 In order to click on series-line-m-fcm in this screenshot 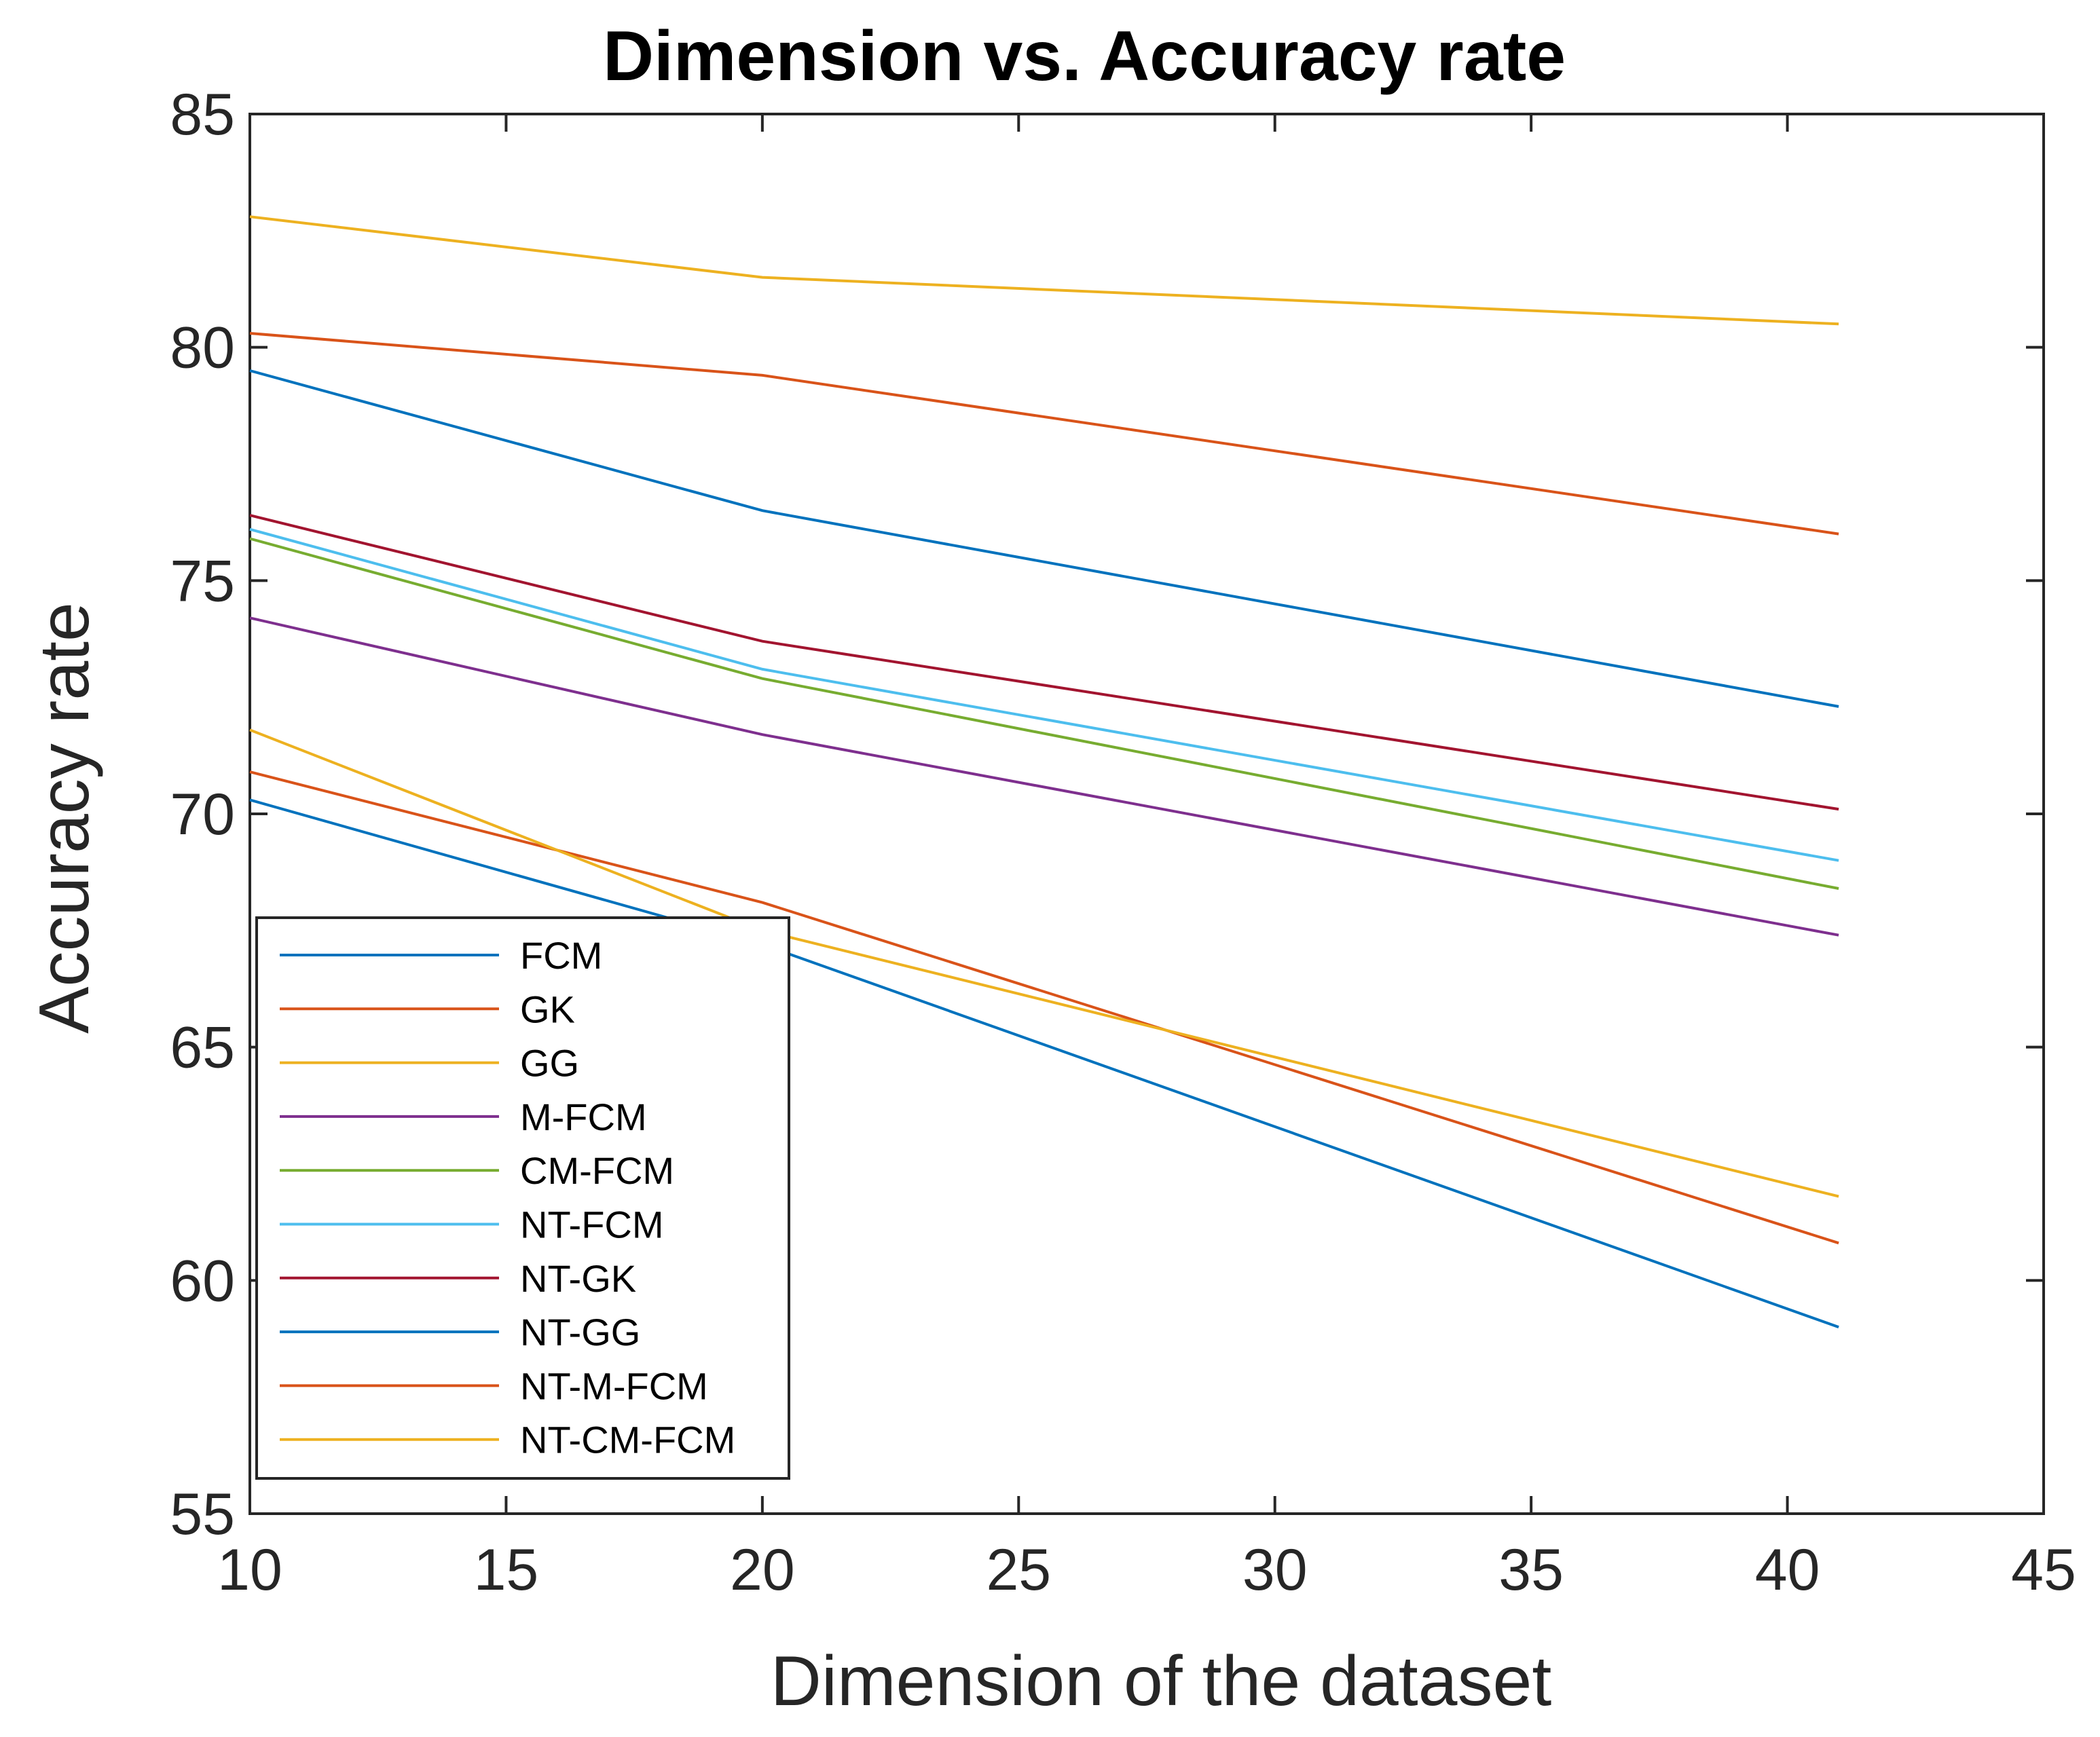, I will do `click(1044, 777)`.